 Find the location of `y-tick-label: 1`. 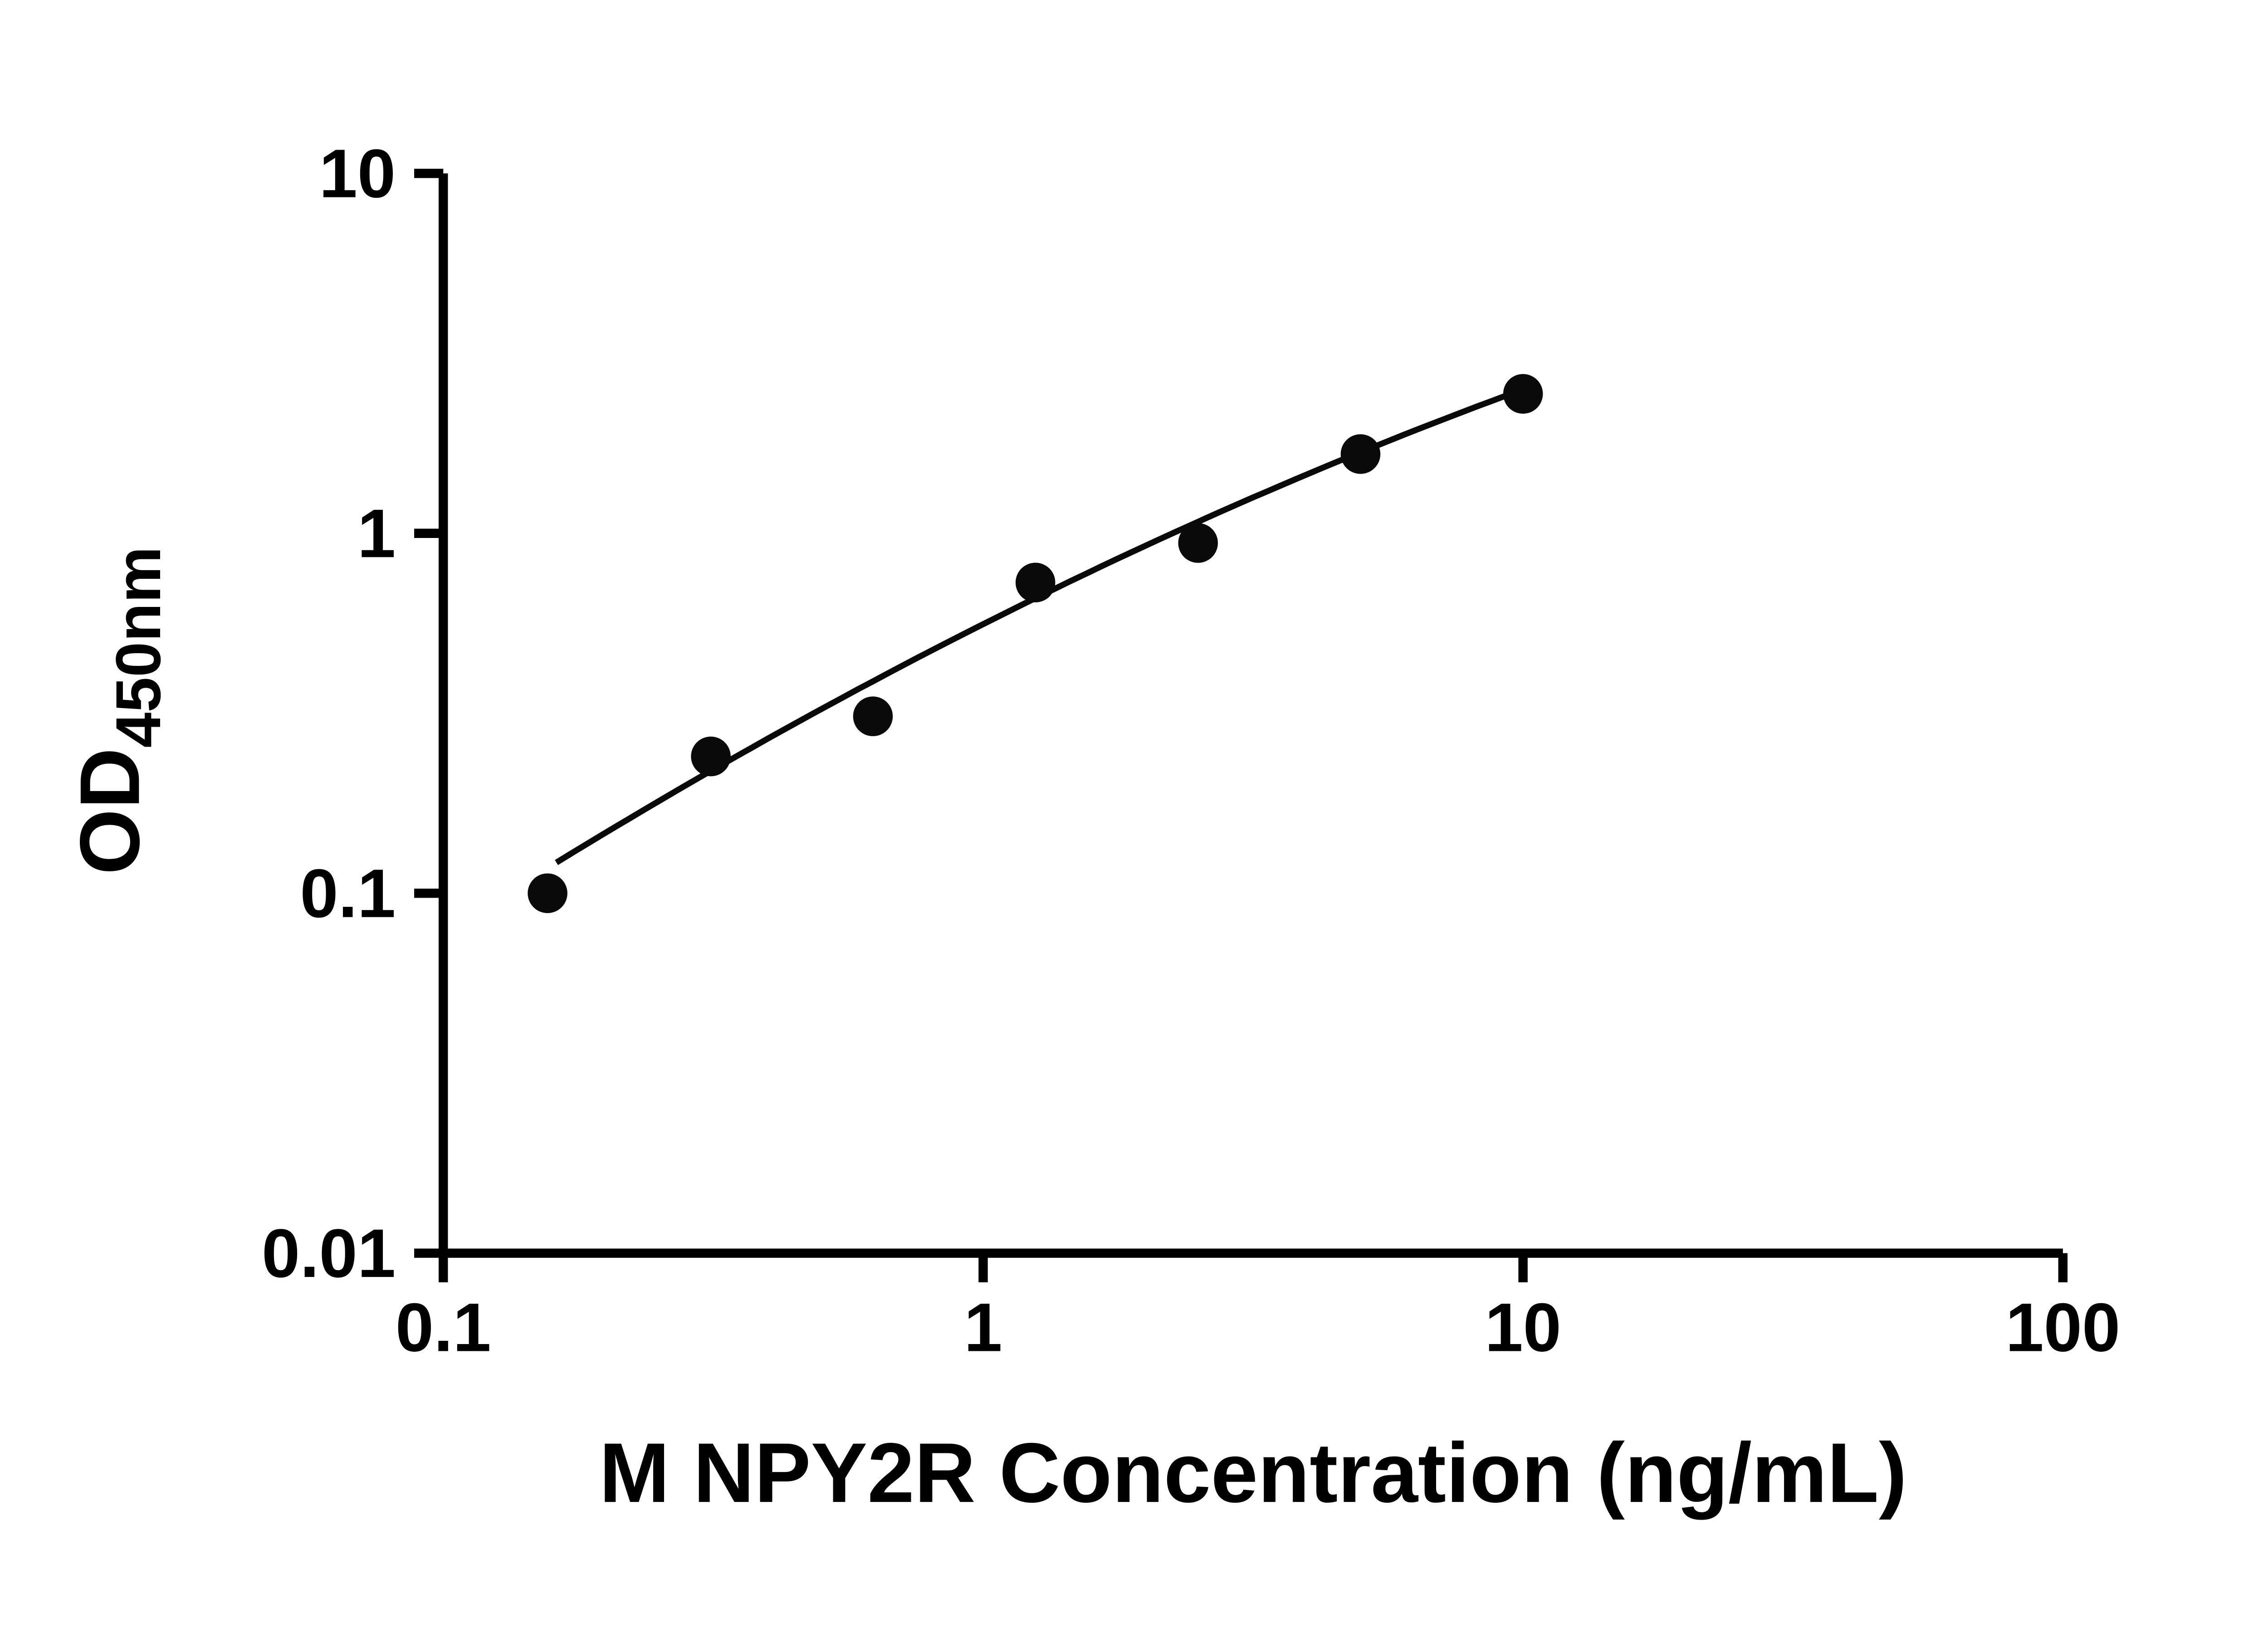

y-tick-label: 1 is located at coordinates (377, 533).